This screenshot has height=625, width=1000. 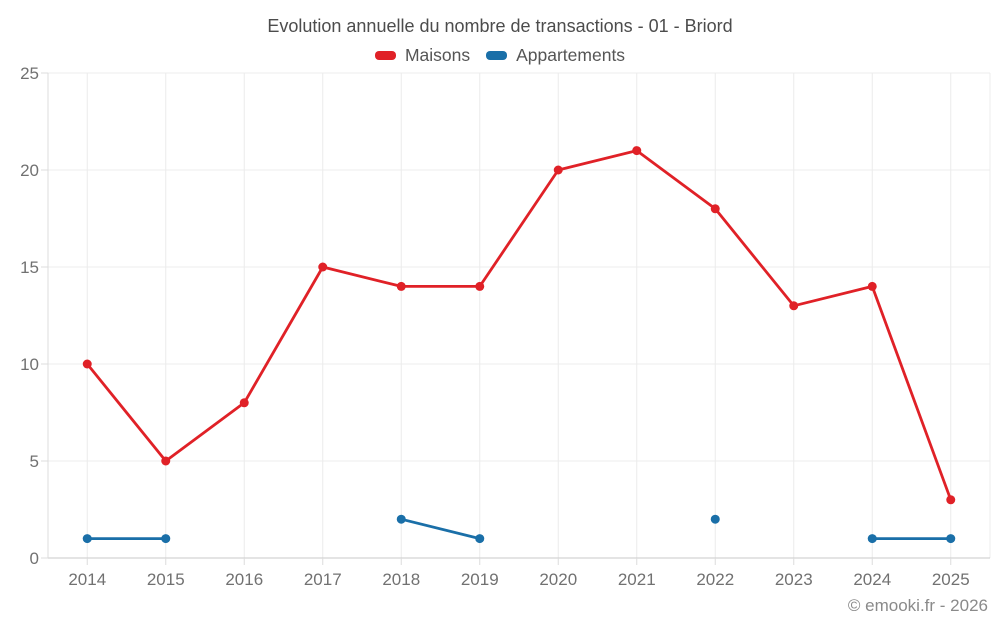 I want to click on series-line, so click(x=440, y=528).